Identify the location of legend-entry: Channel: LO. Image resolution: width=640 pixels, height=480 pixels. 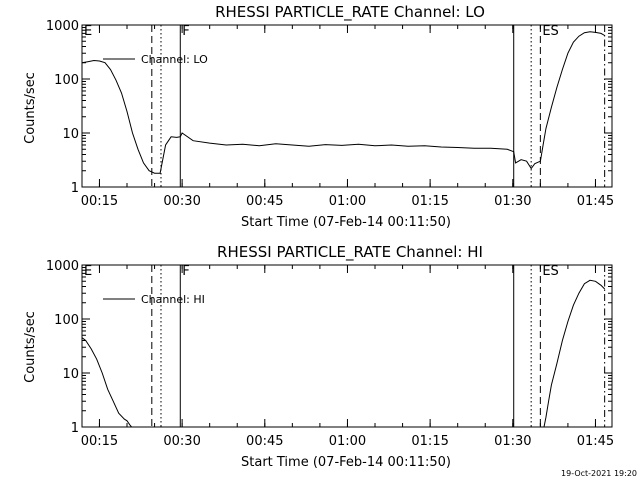
(174, 59).